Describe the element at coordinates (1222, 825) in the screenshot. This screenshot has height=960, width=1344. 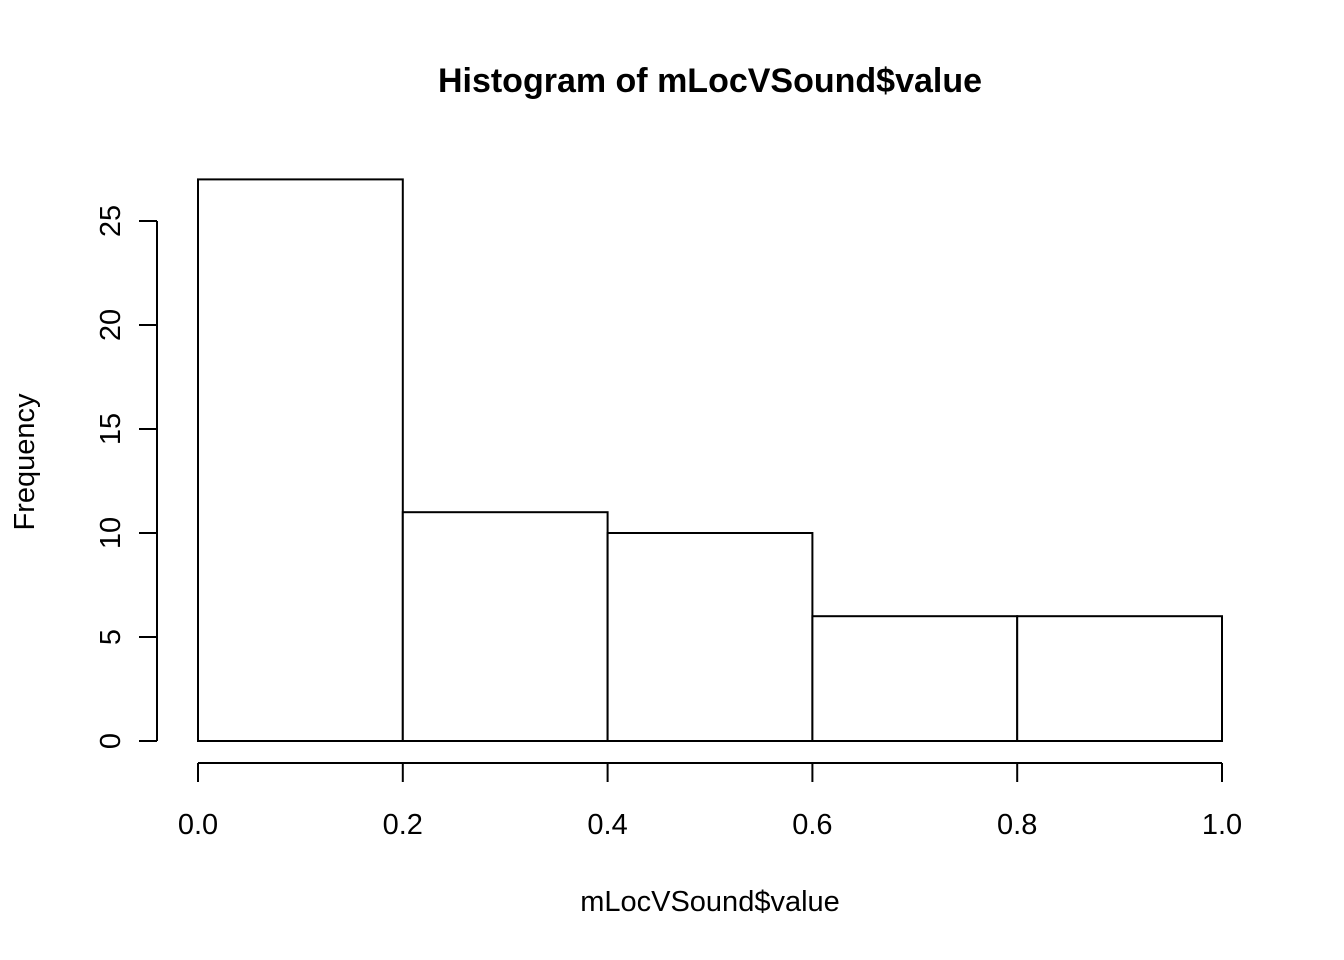
I see `x-tick-label-5: 1.0` at that location.